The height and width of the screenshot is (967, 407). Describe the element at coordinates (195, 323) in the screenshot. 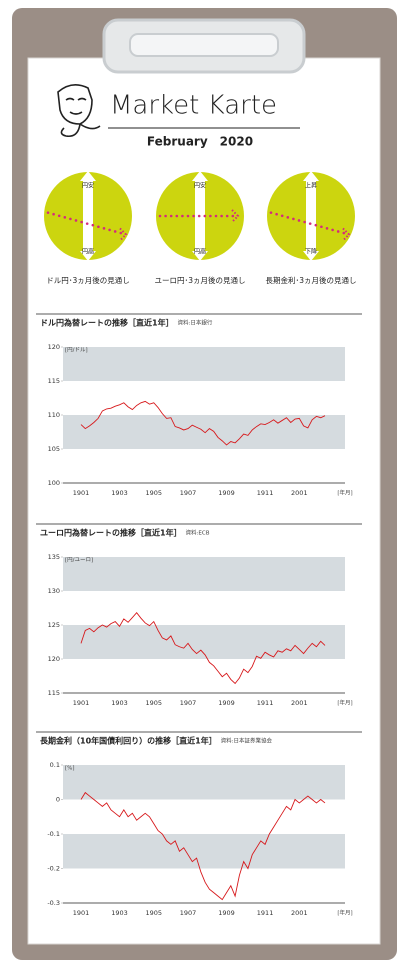

I see `chart-source: 資料:日本銀行` at that location.